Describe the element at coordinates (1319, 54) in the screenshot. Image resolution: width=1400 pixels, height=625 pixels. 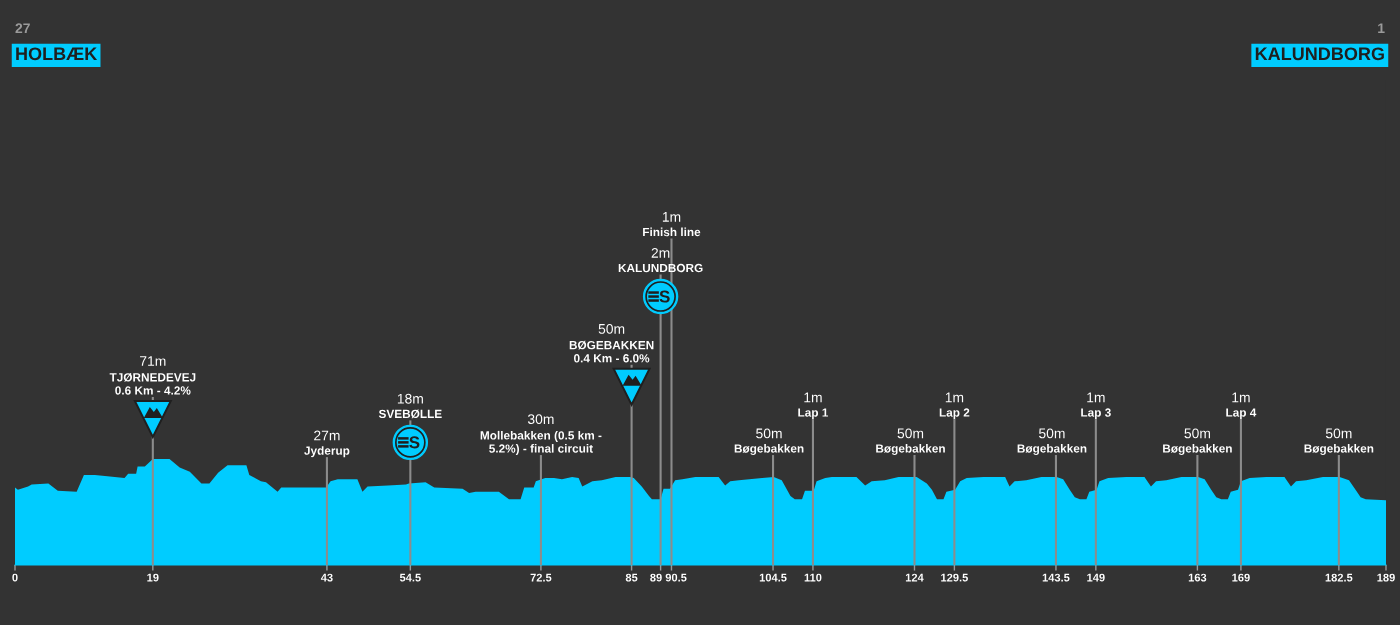
I see `text: KALUNDBORG` at that location.